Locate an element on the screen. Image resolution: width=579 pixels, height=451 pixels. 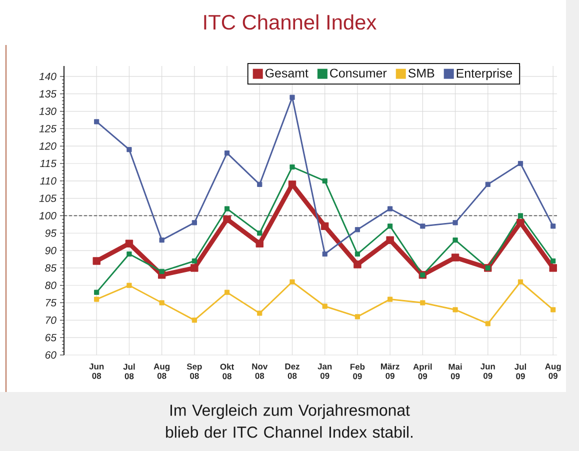
y-tick-label: 105 is located at coordinates (47, 198).